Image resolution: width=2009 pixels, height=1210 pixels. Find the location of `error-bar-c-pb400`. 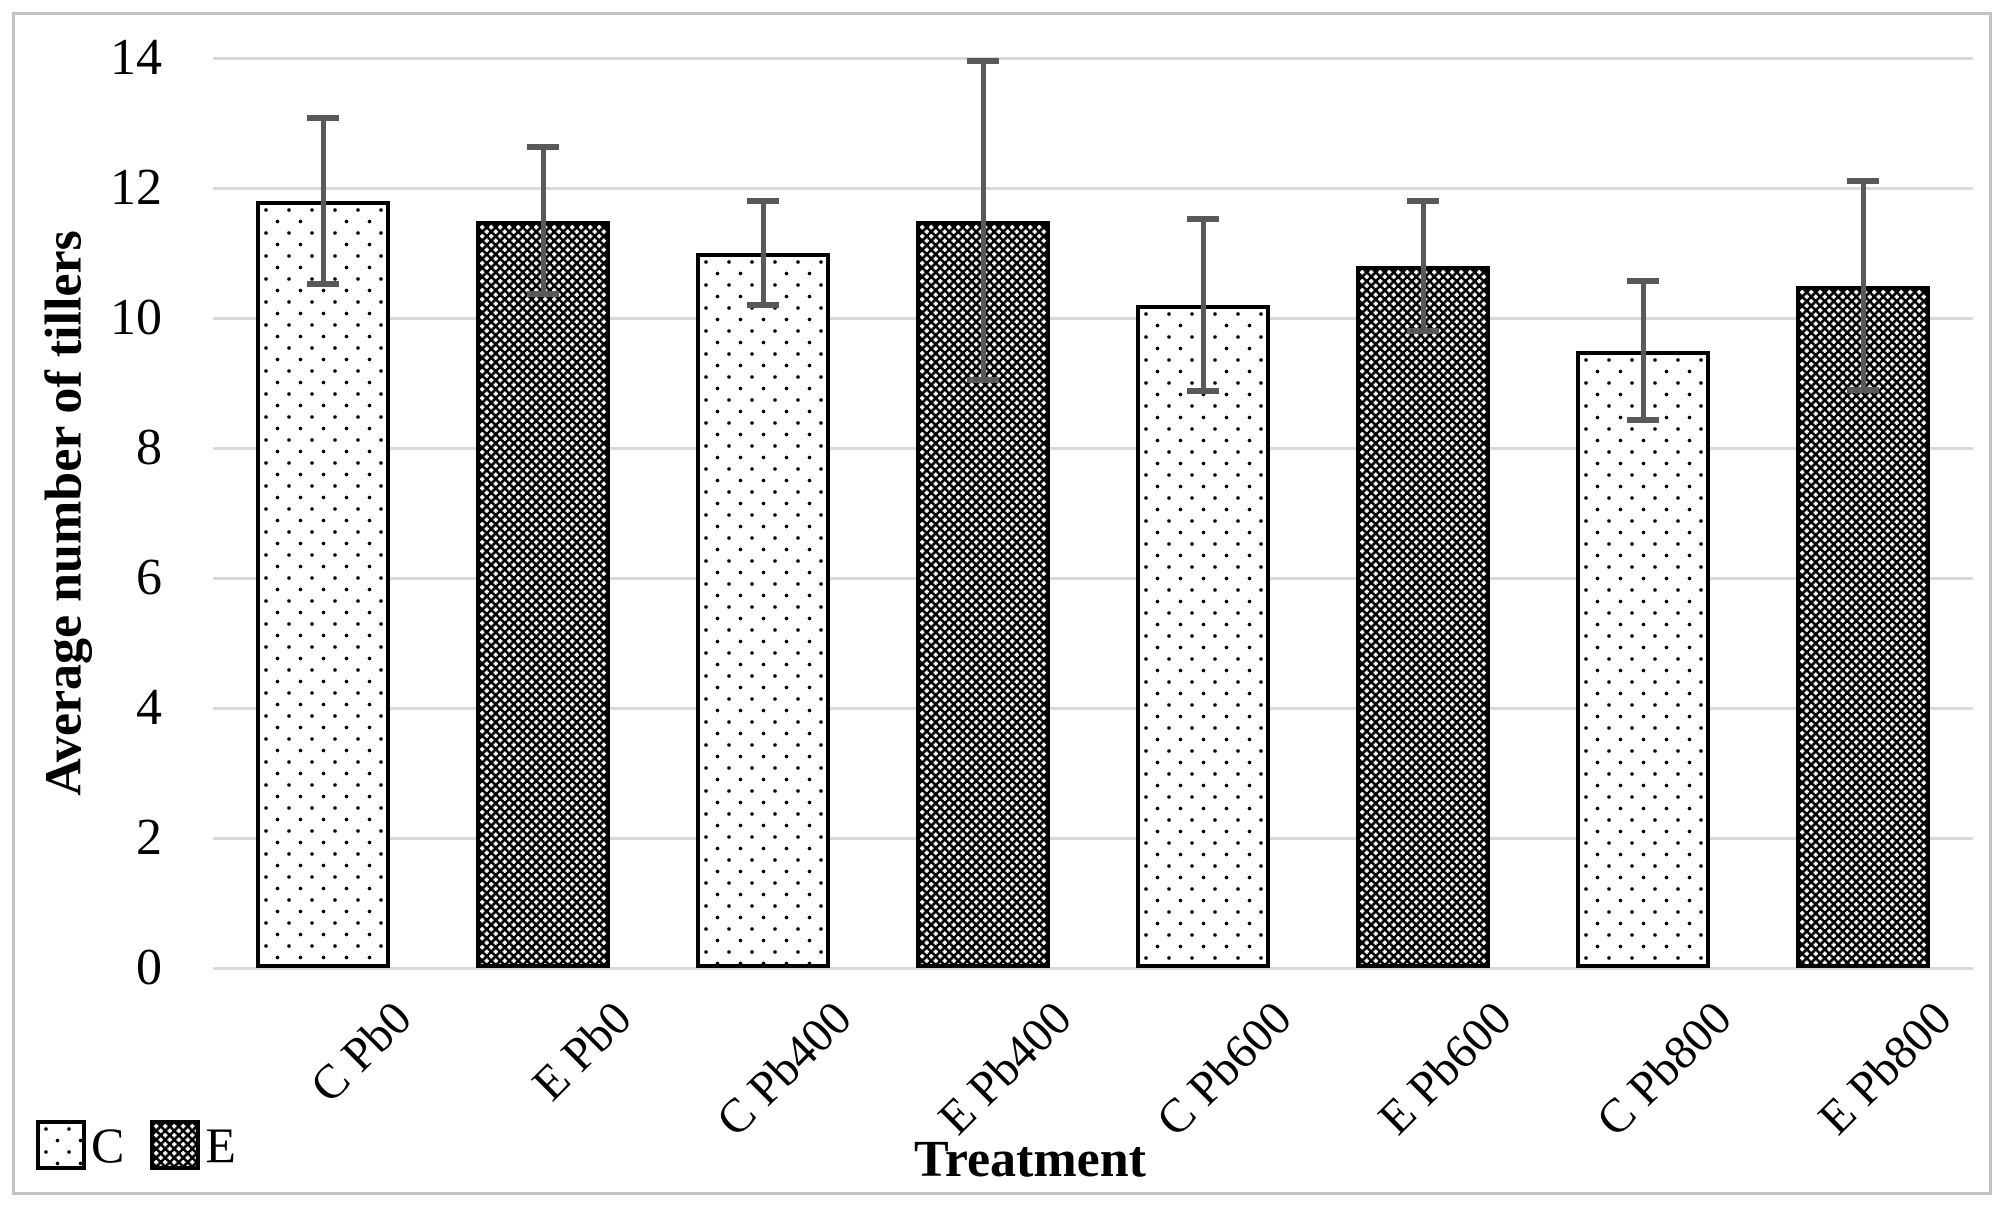

error-bar-c-pb400 is located at coordinates (763, 253).